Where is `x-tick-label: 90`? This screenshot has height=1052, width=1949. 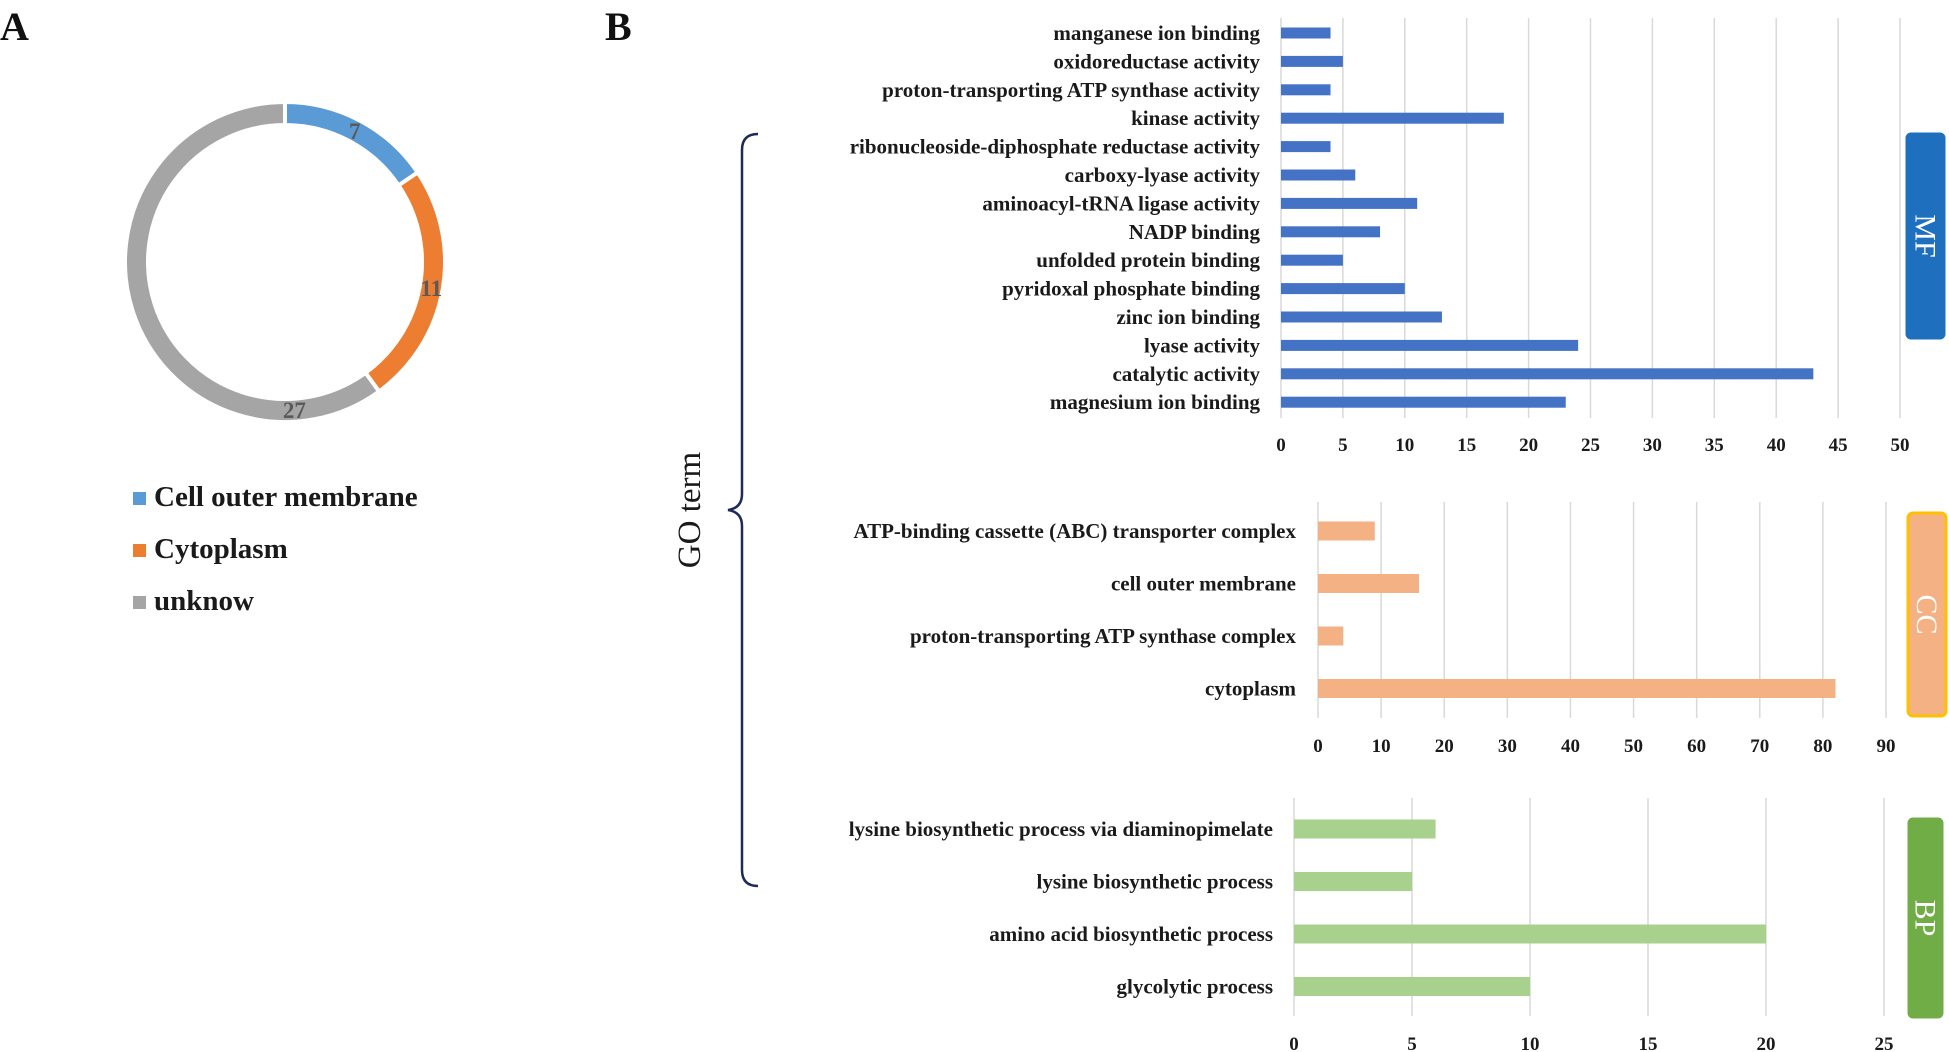
x-tick-label: 90 is located at coordinates (1886, 746).